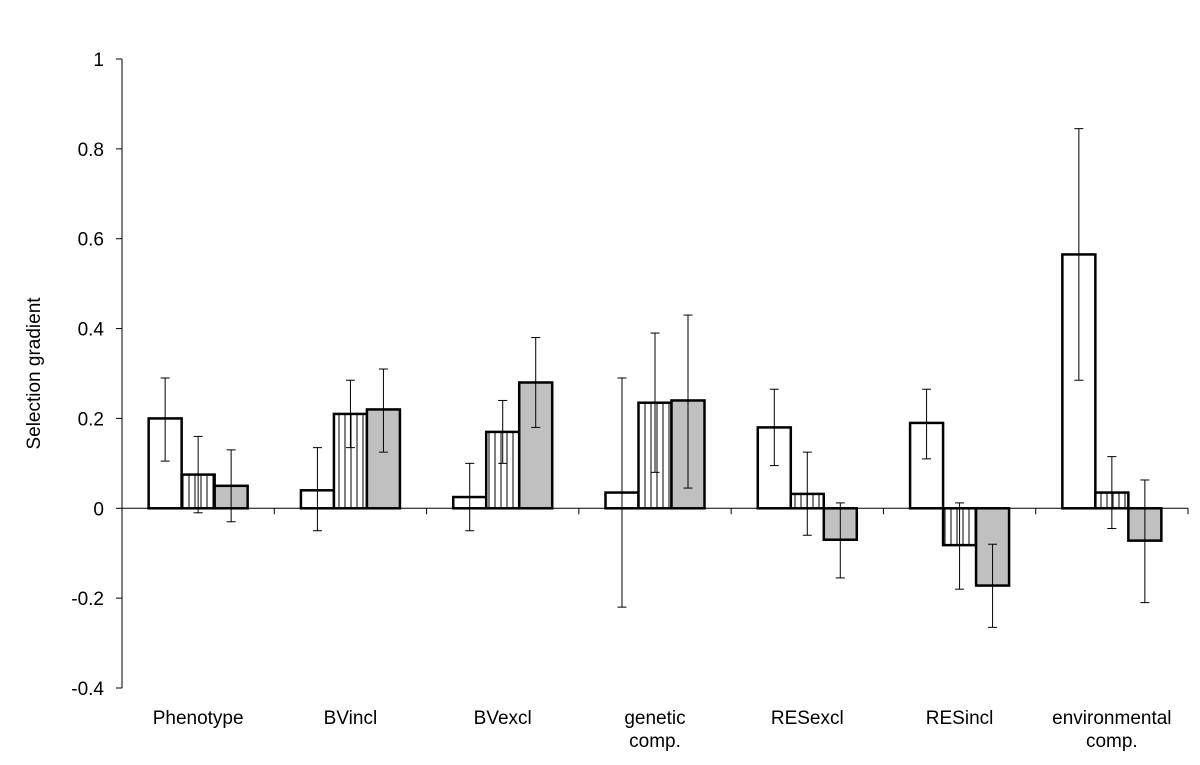 The height and width of the screenshot is (765, 1200). Describe the element at coordinates (91, 419) in the screenshot. I see `y-tick-label: 0.2` at that location.